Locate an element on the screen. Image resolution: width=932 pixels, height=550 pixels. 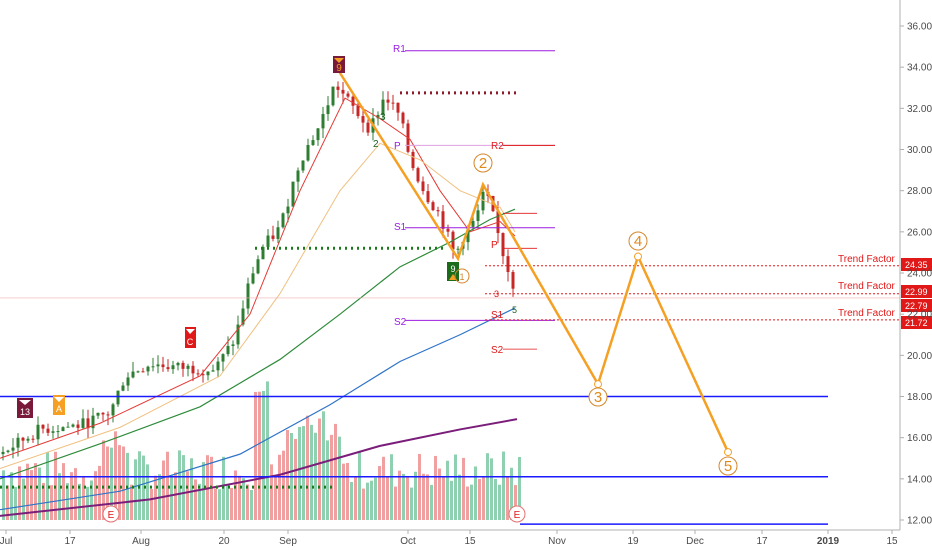
y-tick-label: 36.00 is located at coordinates (919, 27).